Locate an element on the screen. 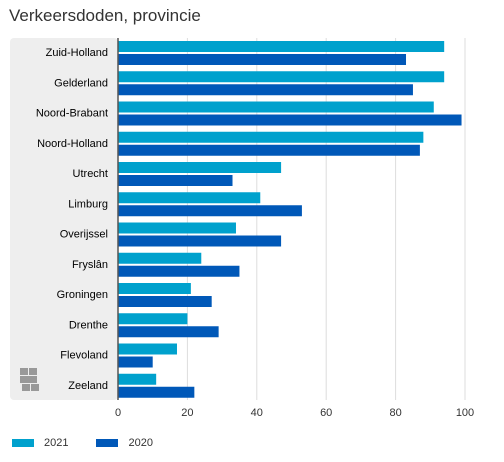 The width and height of the screenshot is (504, 462). legend-swatch-2021 is located at coordinates (23, 443).